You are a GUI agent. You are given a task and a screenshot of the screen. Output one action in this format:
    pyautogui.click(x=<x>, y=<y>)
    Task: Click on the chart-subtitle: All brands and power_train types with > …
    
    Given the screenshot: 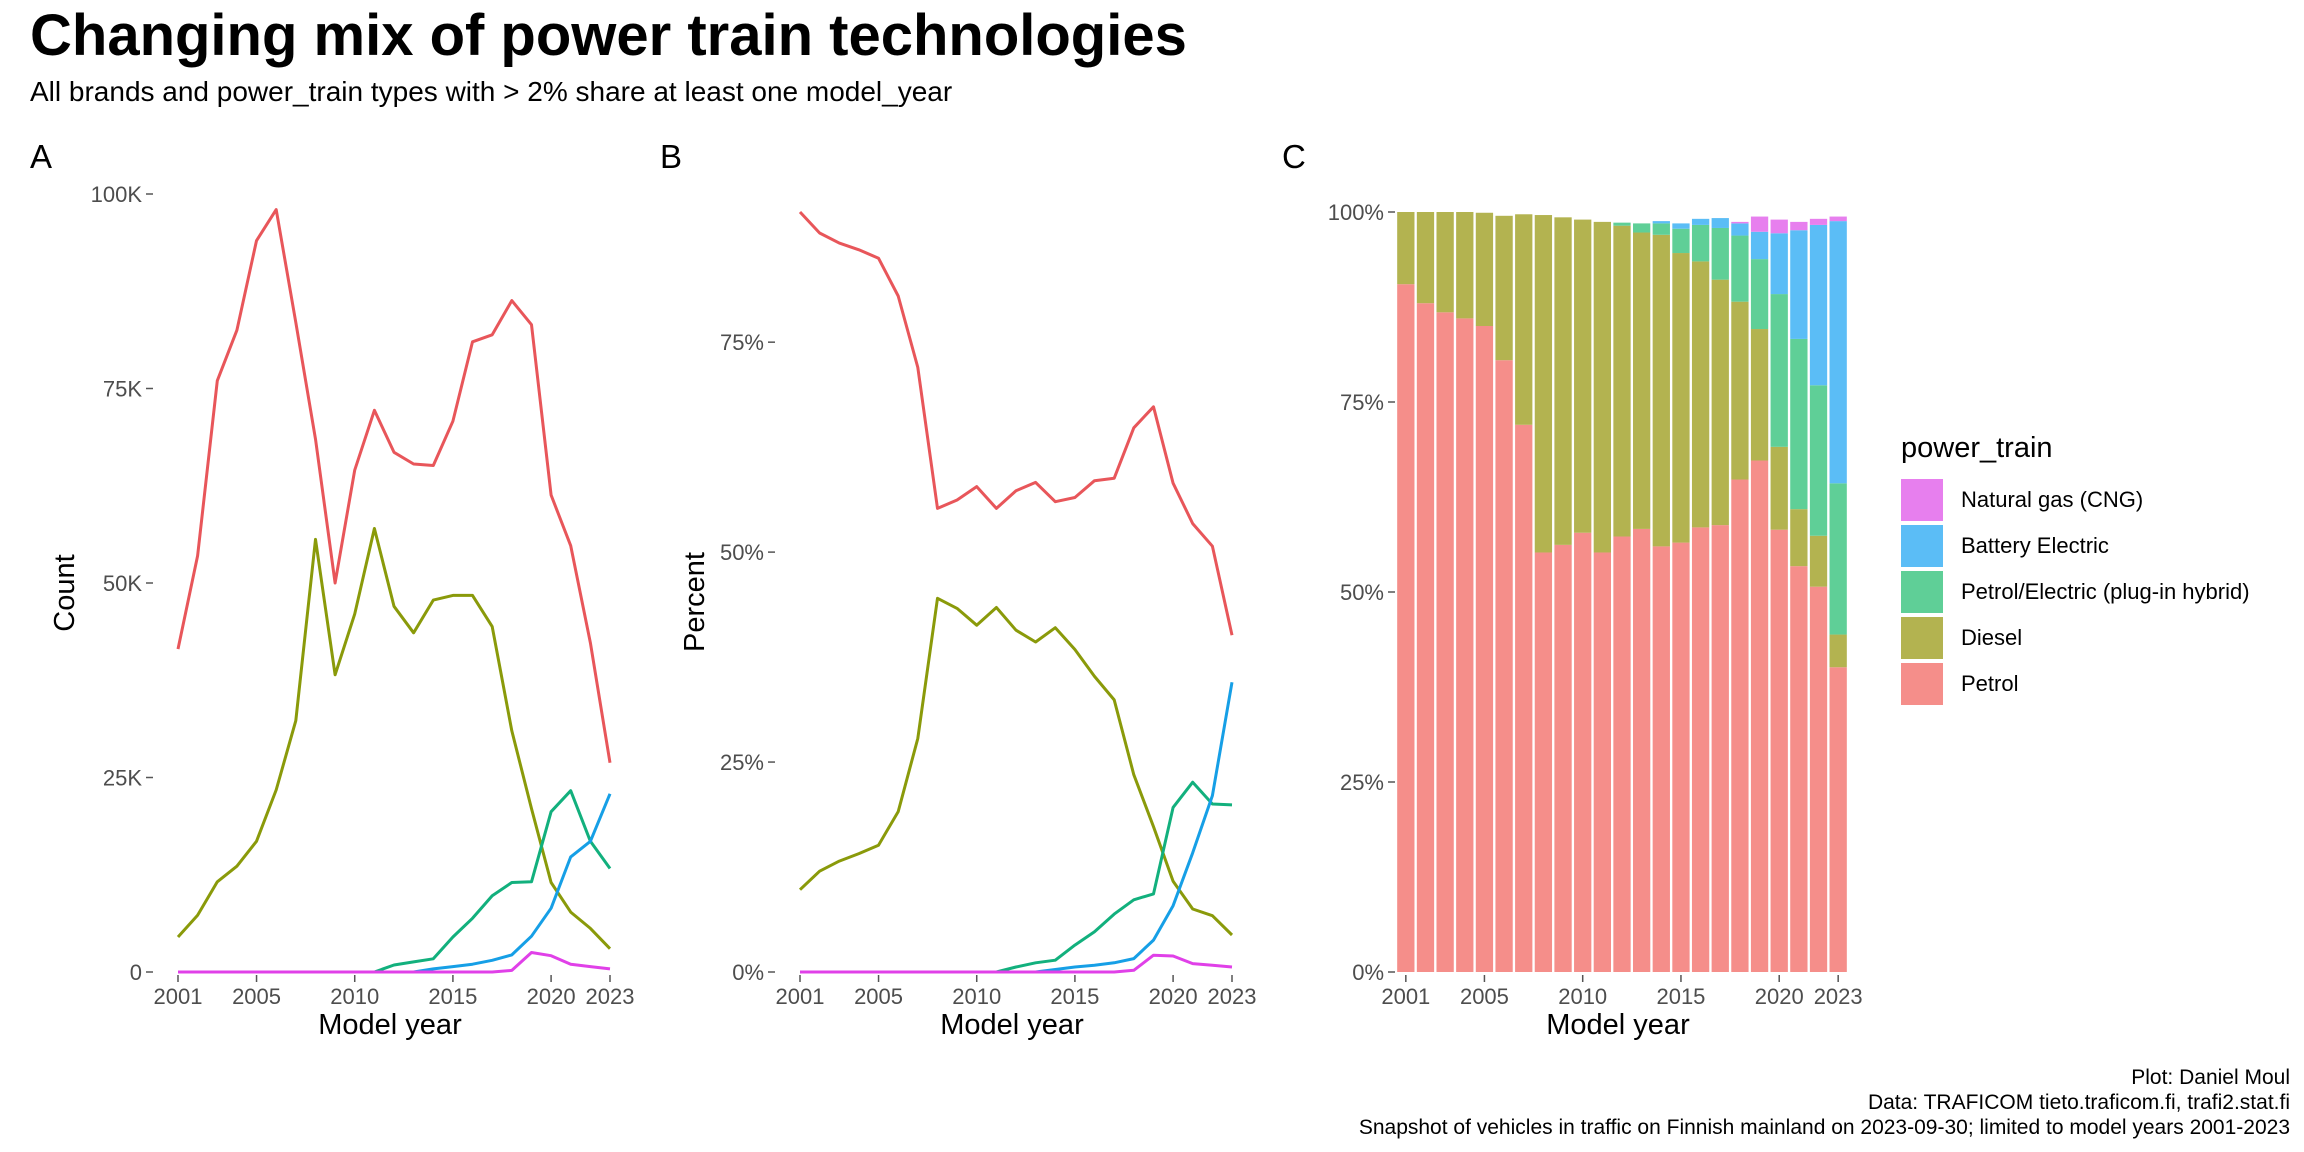 What is the action you would take?
    pyautogui.click(x=491, y=91)
    